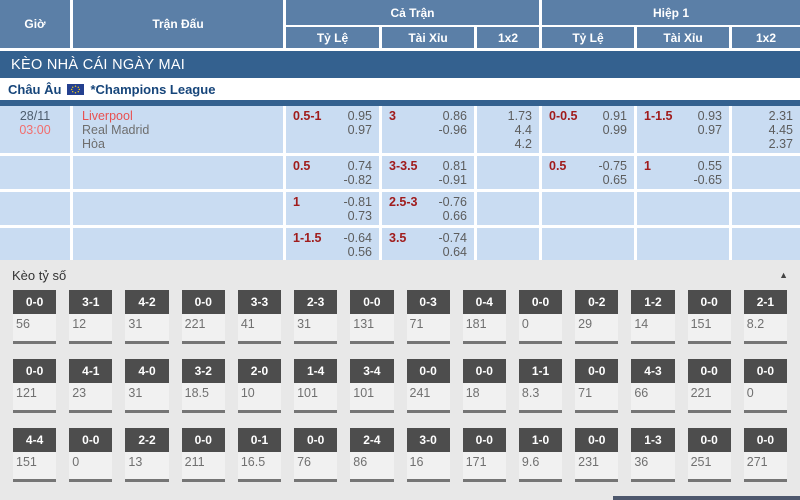  What do you see at coordinates (259, 455) in the screenshot?
I see `score-odds-cell: 0-1 16.5` at bounding box center [259, 455].